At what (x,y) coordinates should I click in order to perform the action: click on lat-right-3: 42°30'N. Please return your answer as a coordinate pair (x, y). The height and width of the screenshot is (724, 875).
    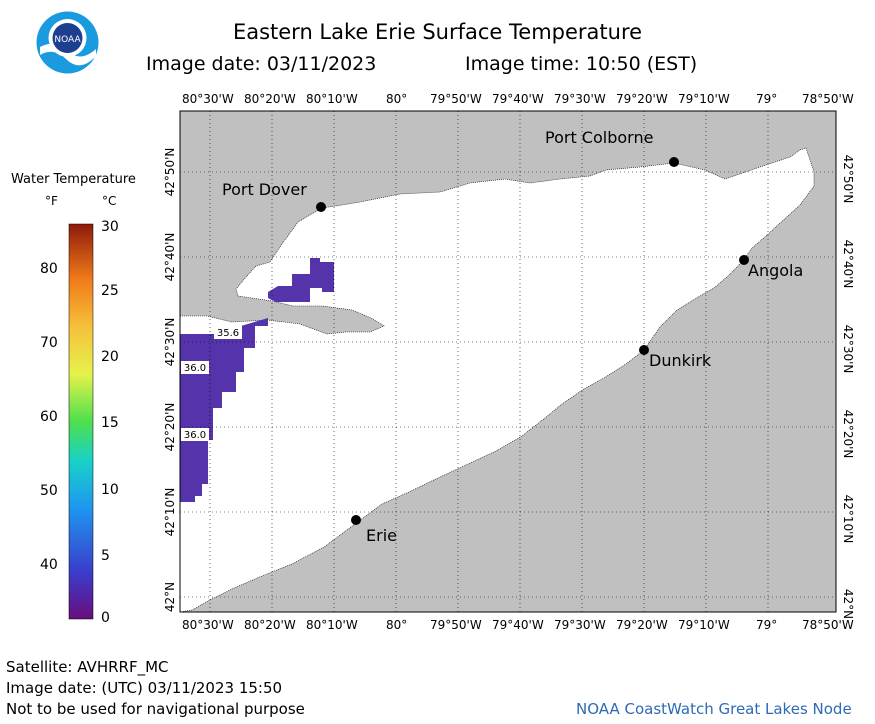
    Looking at the image, I should click on (848, 349).